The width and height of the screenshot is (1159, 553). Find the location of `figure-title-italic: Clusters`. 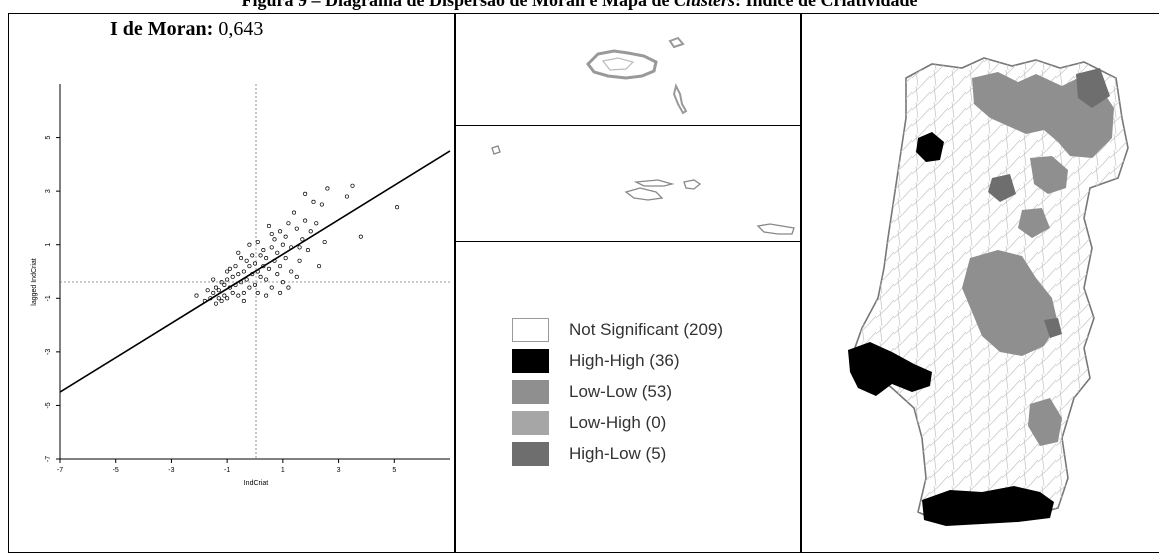

figure-title-italic: Clusters is located at coordinates (704, 5).